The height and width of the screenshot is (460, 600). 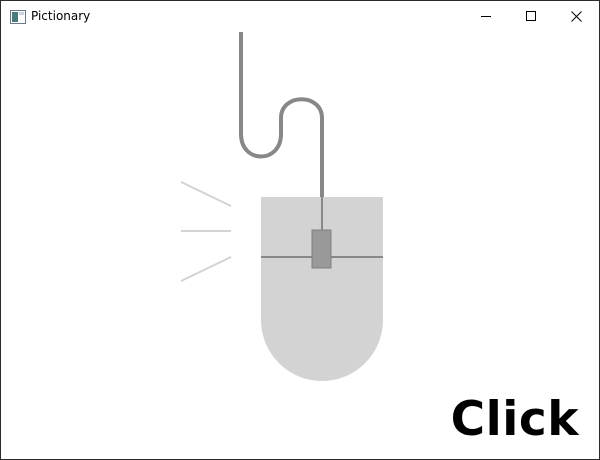 What do you see at coordinates (300, 16) in the screenshot?
I see `title-bar: Pictionary` at bounding box center [300, 16].